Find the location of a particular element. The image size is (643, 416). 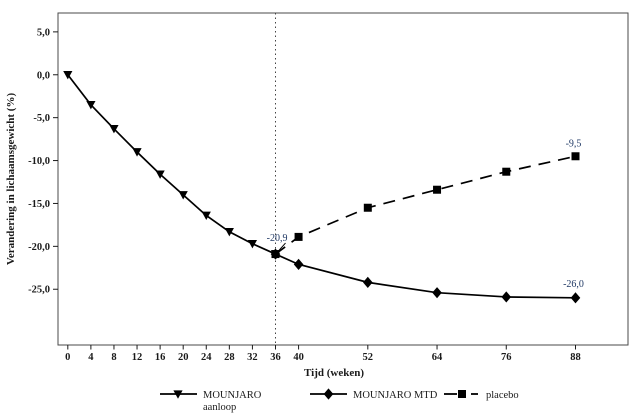

legend-label-mounjaro-mtd: MOUNJARO MTD is located at coordinates (395, 395).